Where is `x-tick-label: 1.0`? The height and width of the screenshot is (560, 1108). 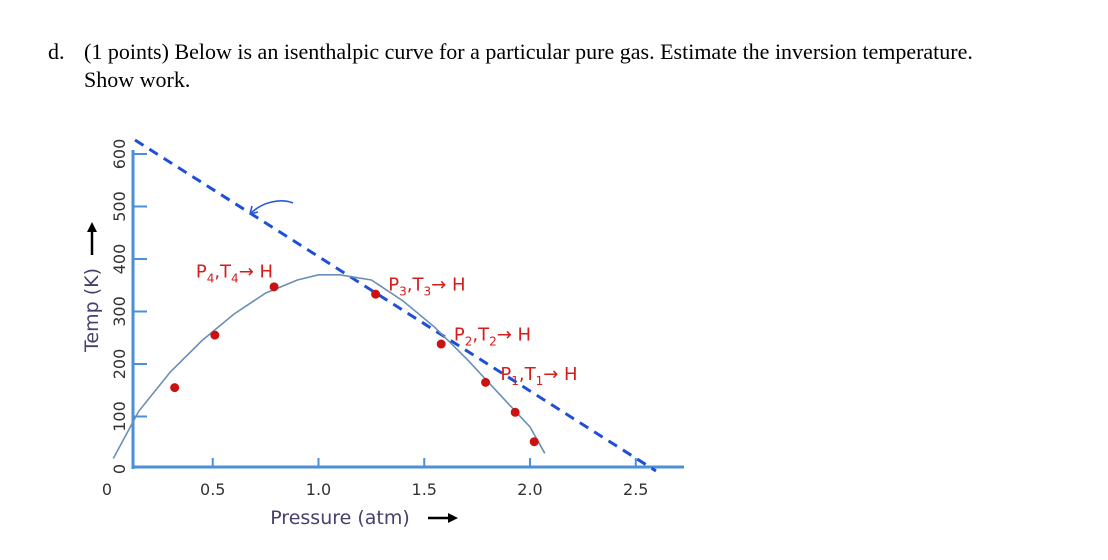
x-tick-label: 1.0 is located at coordinates (318, 489).